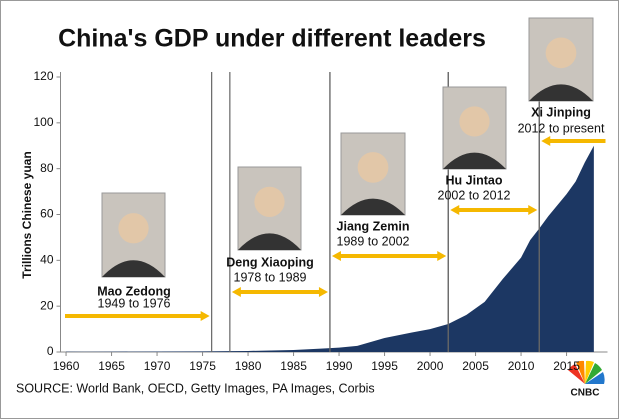 The image size is (619, 419). What do you see at coordinates (474, 180) in the screenshot?
I see `leader-name: Hu Jintao` at bounding box center [474, 180].